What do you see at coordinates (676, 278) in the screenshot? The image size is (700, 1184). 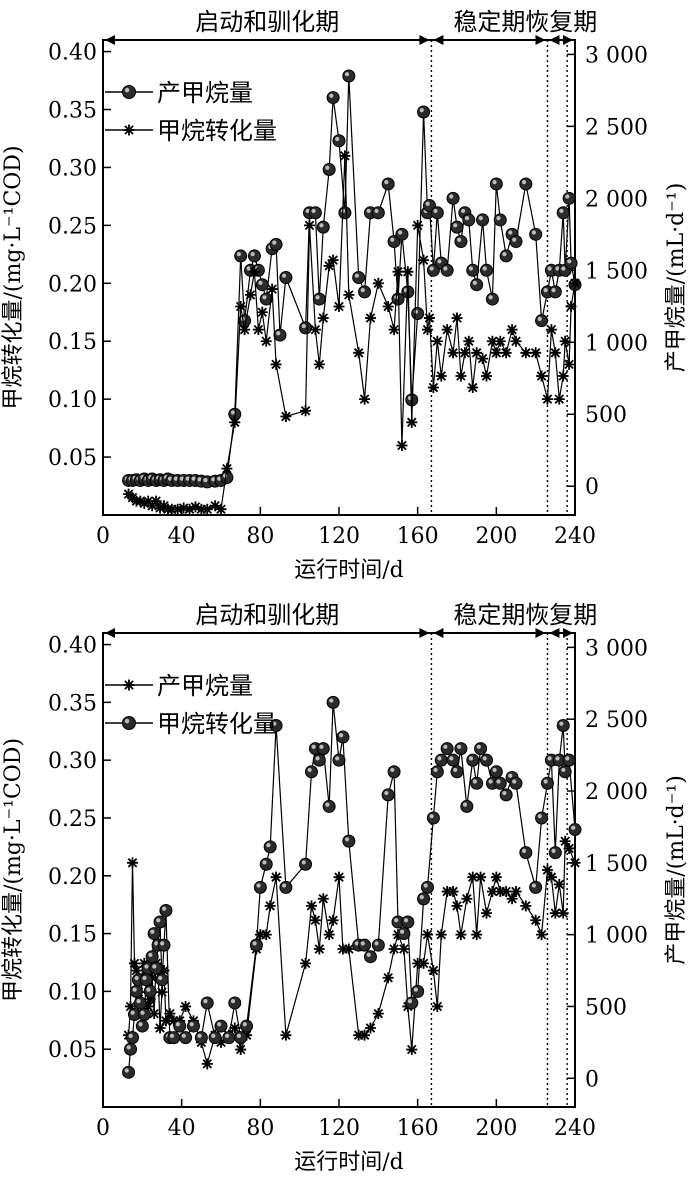 I see `y-right-axis-title: 产甲烷量/(mL·d⁻¹)` at bounding box center [676, 278].